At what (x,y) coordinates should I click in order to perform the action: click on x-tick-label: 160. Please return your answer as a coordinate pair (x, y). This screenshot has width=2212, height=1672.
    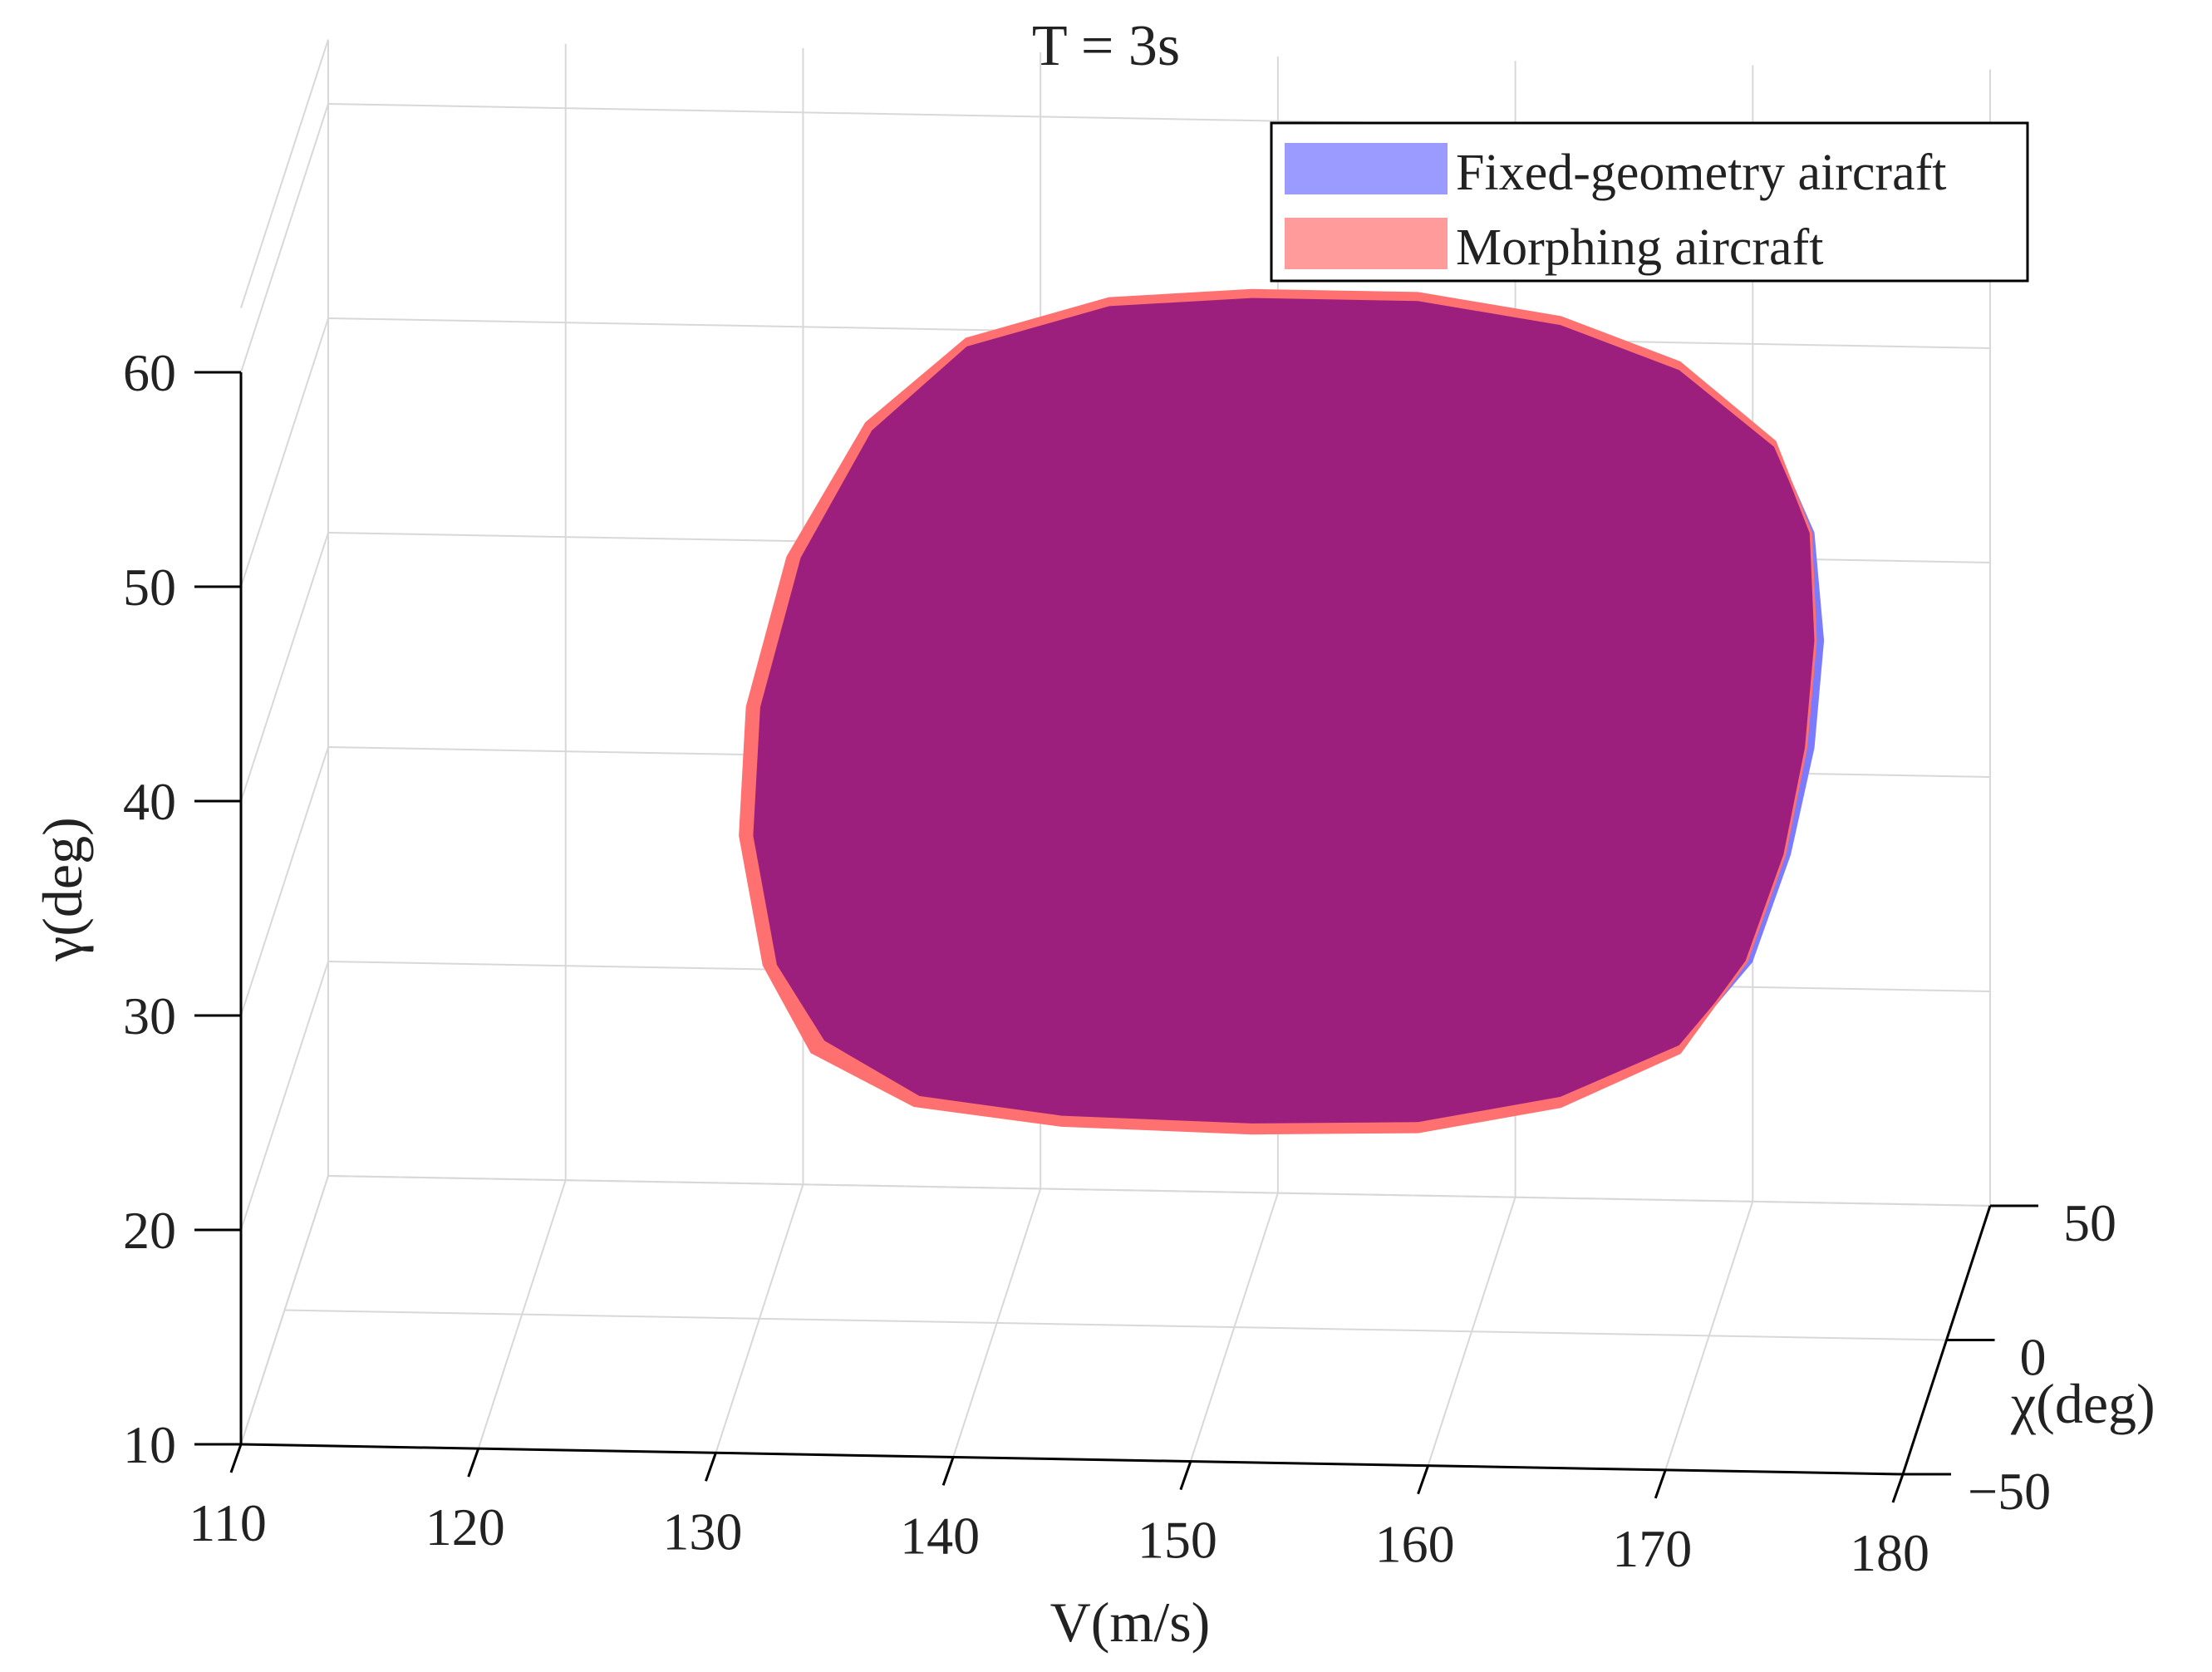
    Looking at the image, I should click on (1415, 1544).